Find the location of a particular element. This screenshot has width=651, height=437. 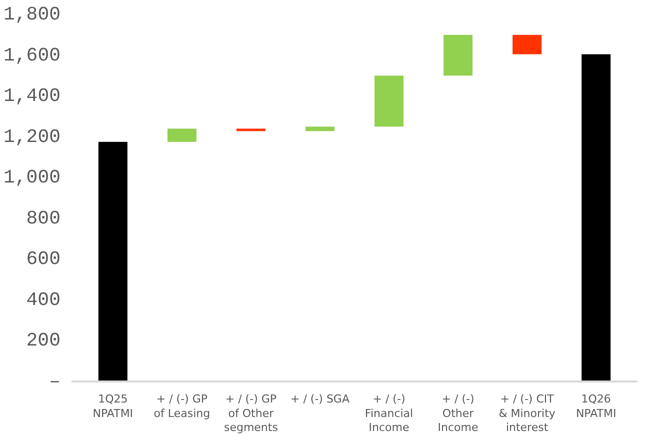

y-tick-label: 200 is located at coordinates (43, 341).